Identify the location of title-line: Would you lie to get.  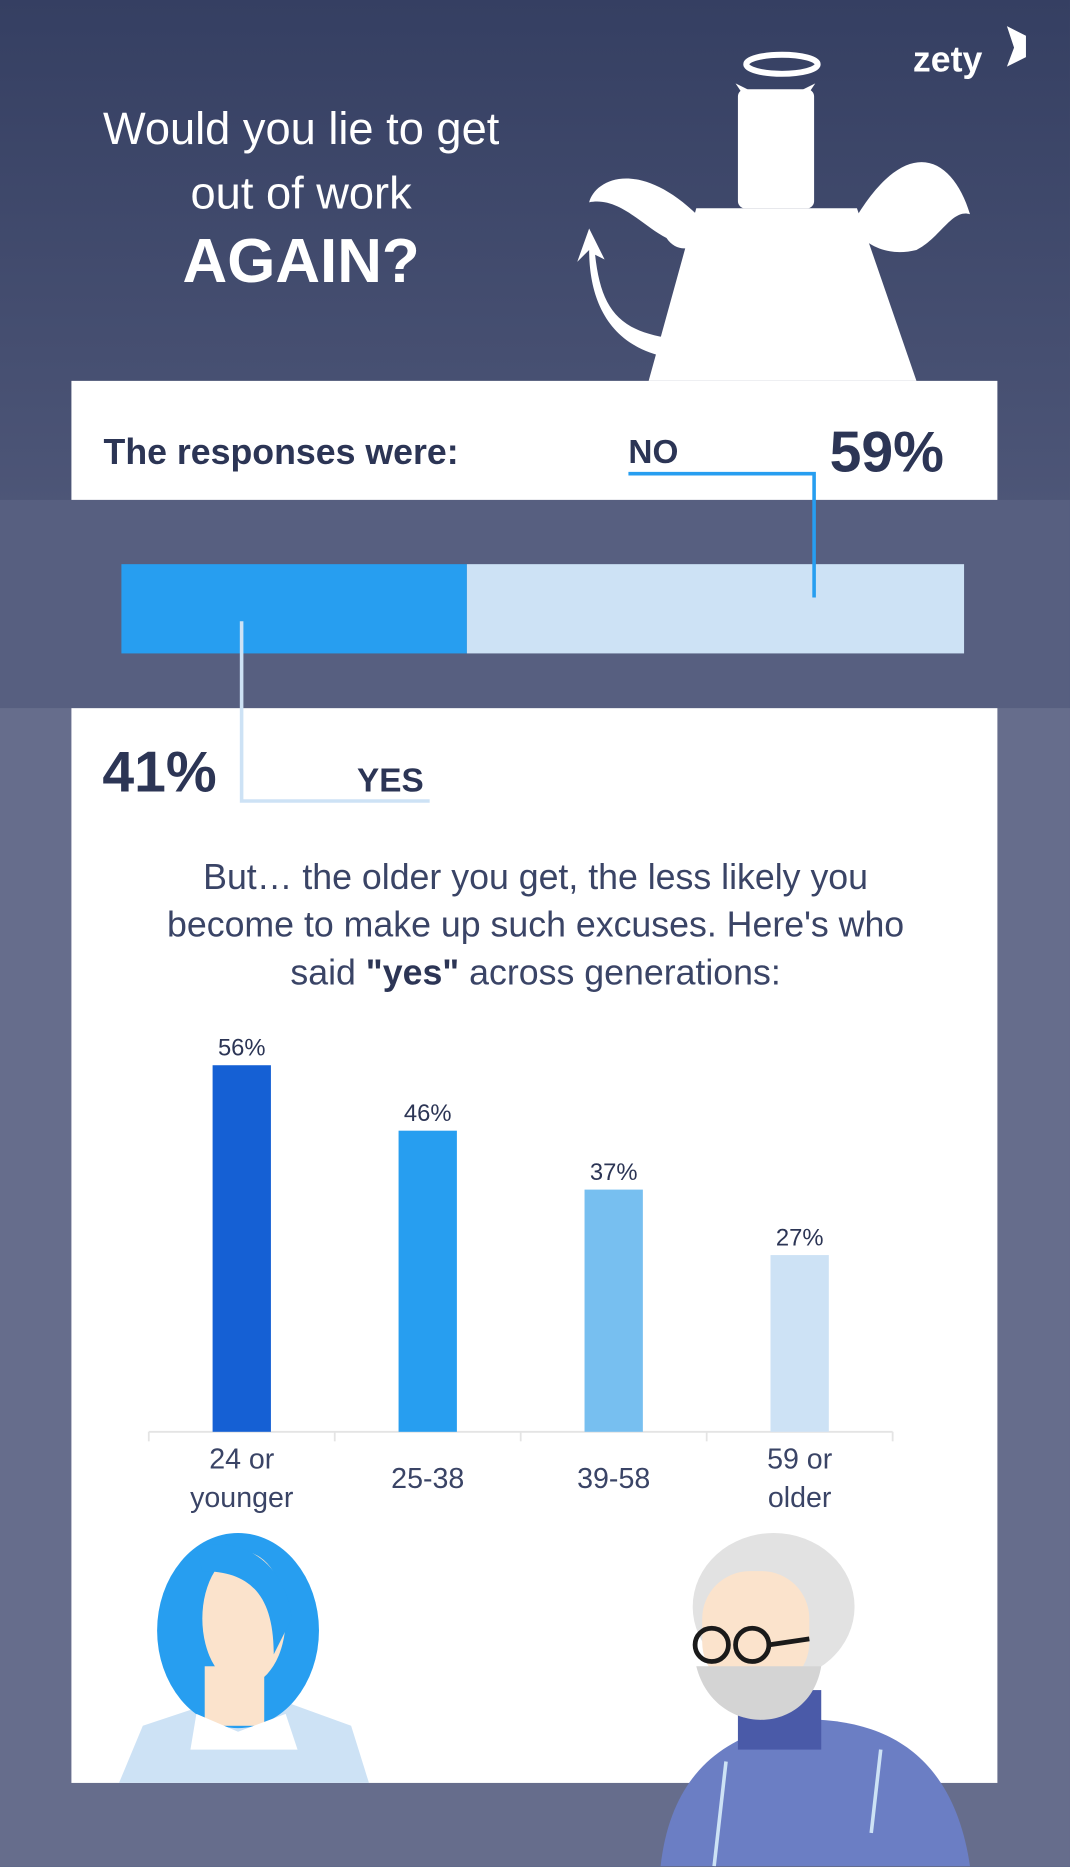
(301, 128).